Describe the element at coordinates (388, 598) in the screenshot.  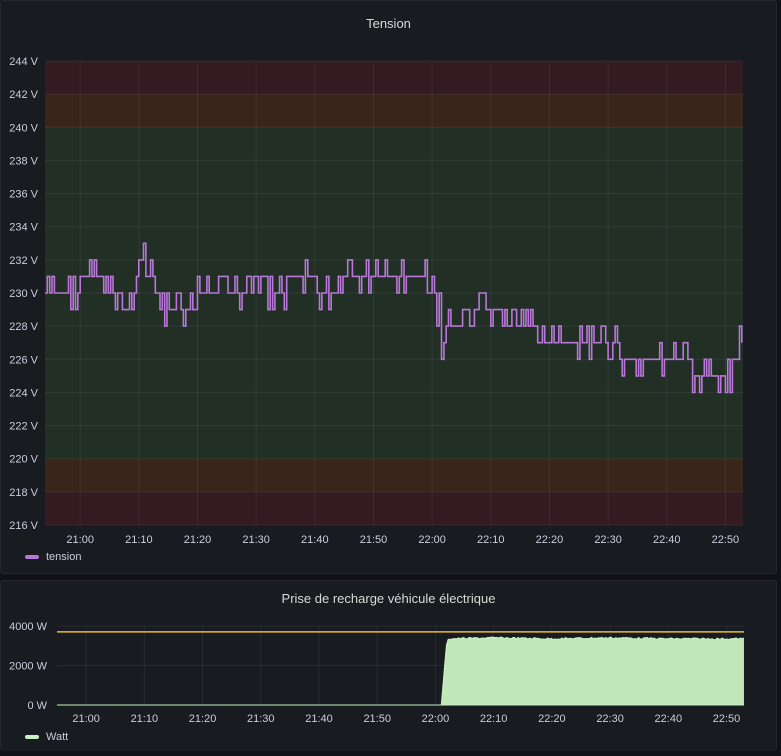
I see `panel-title: Prise de recharge véhicule électrique` at that location.